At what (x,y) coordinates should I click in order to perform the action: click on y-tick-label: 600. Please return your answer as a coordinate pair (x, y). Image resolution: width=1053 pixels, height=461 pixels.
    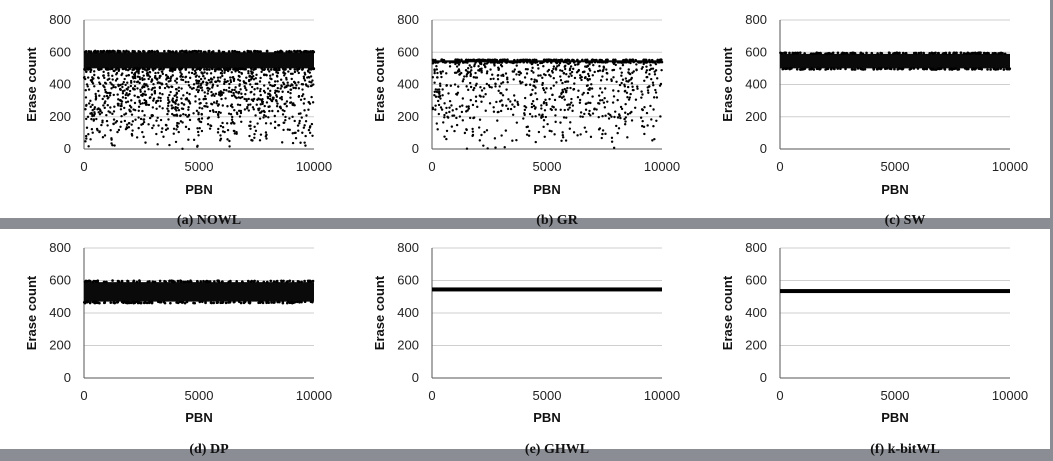
    Looking at the image, I should click on (408, 280).